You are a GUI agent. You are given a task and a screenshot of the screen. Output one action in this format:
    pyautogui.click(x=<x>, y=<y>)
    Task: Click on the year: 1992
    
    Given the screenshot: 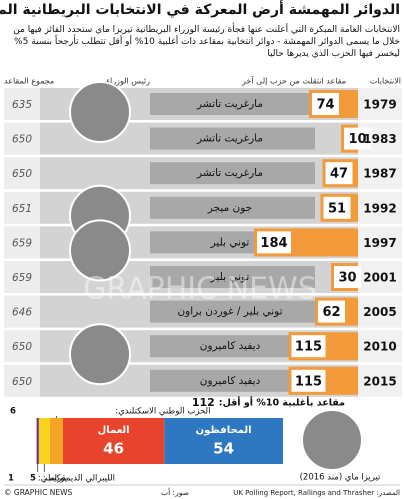 What is the action you would take?
    pyautogui.click(x=379, y=208)
    